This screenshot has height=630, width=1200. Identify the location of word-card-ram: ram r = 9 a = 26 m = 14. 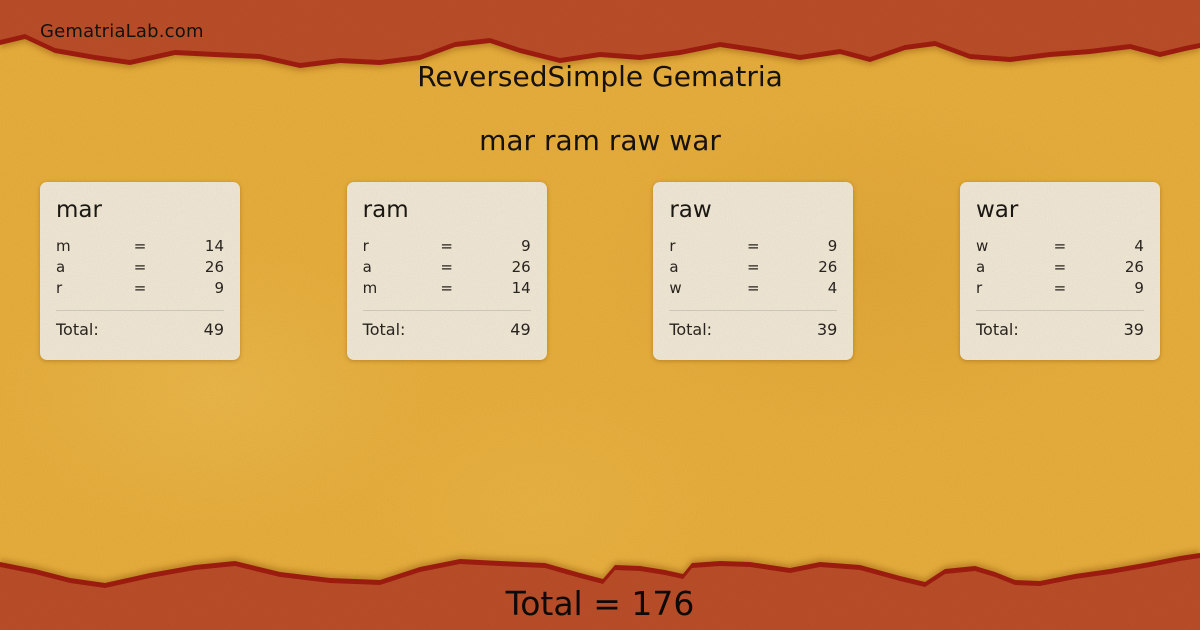
(446, 271).